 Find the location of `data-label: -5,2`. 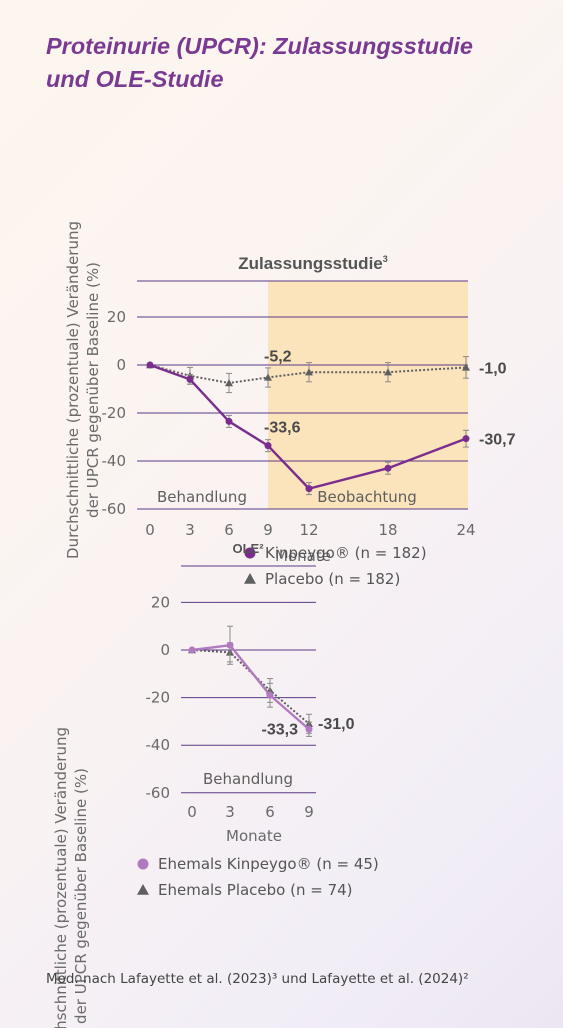

data-label: -5,2 is located at coordinates (278, 356).